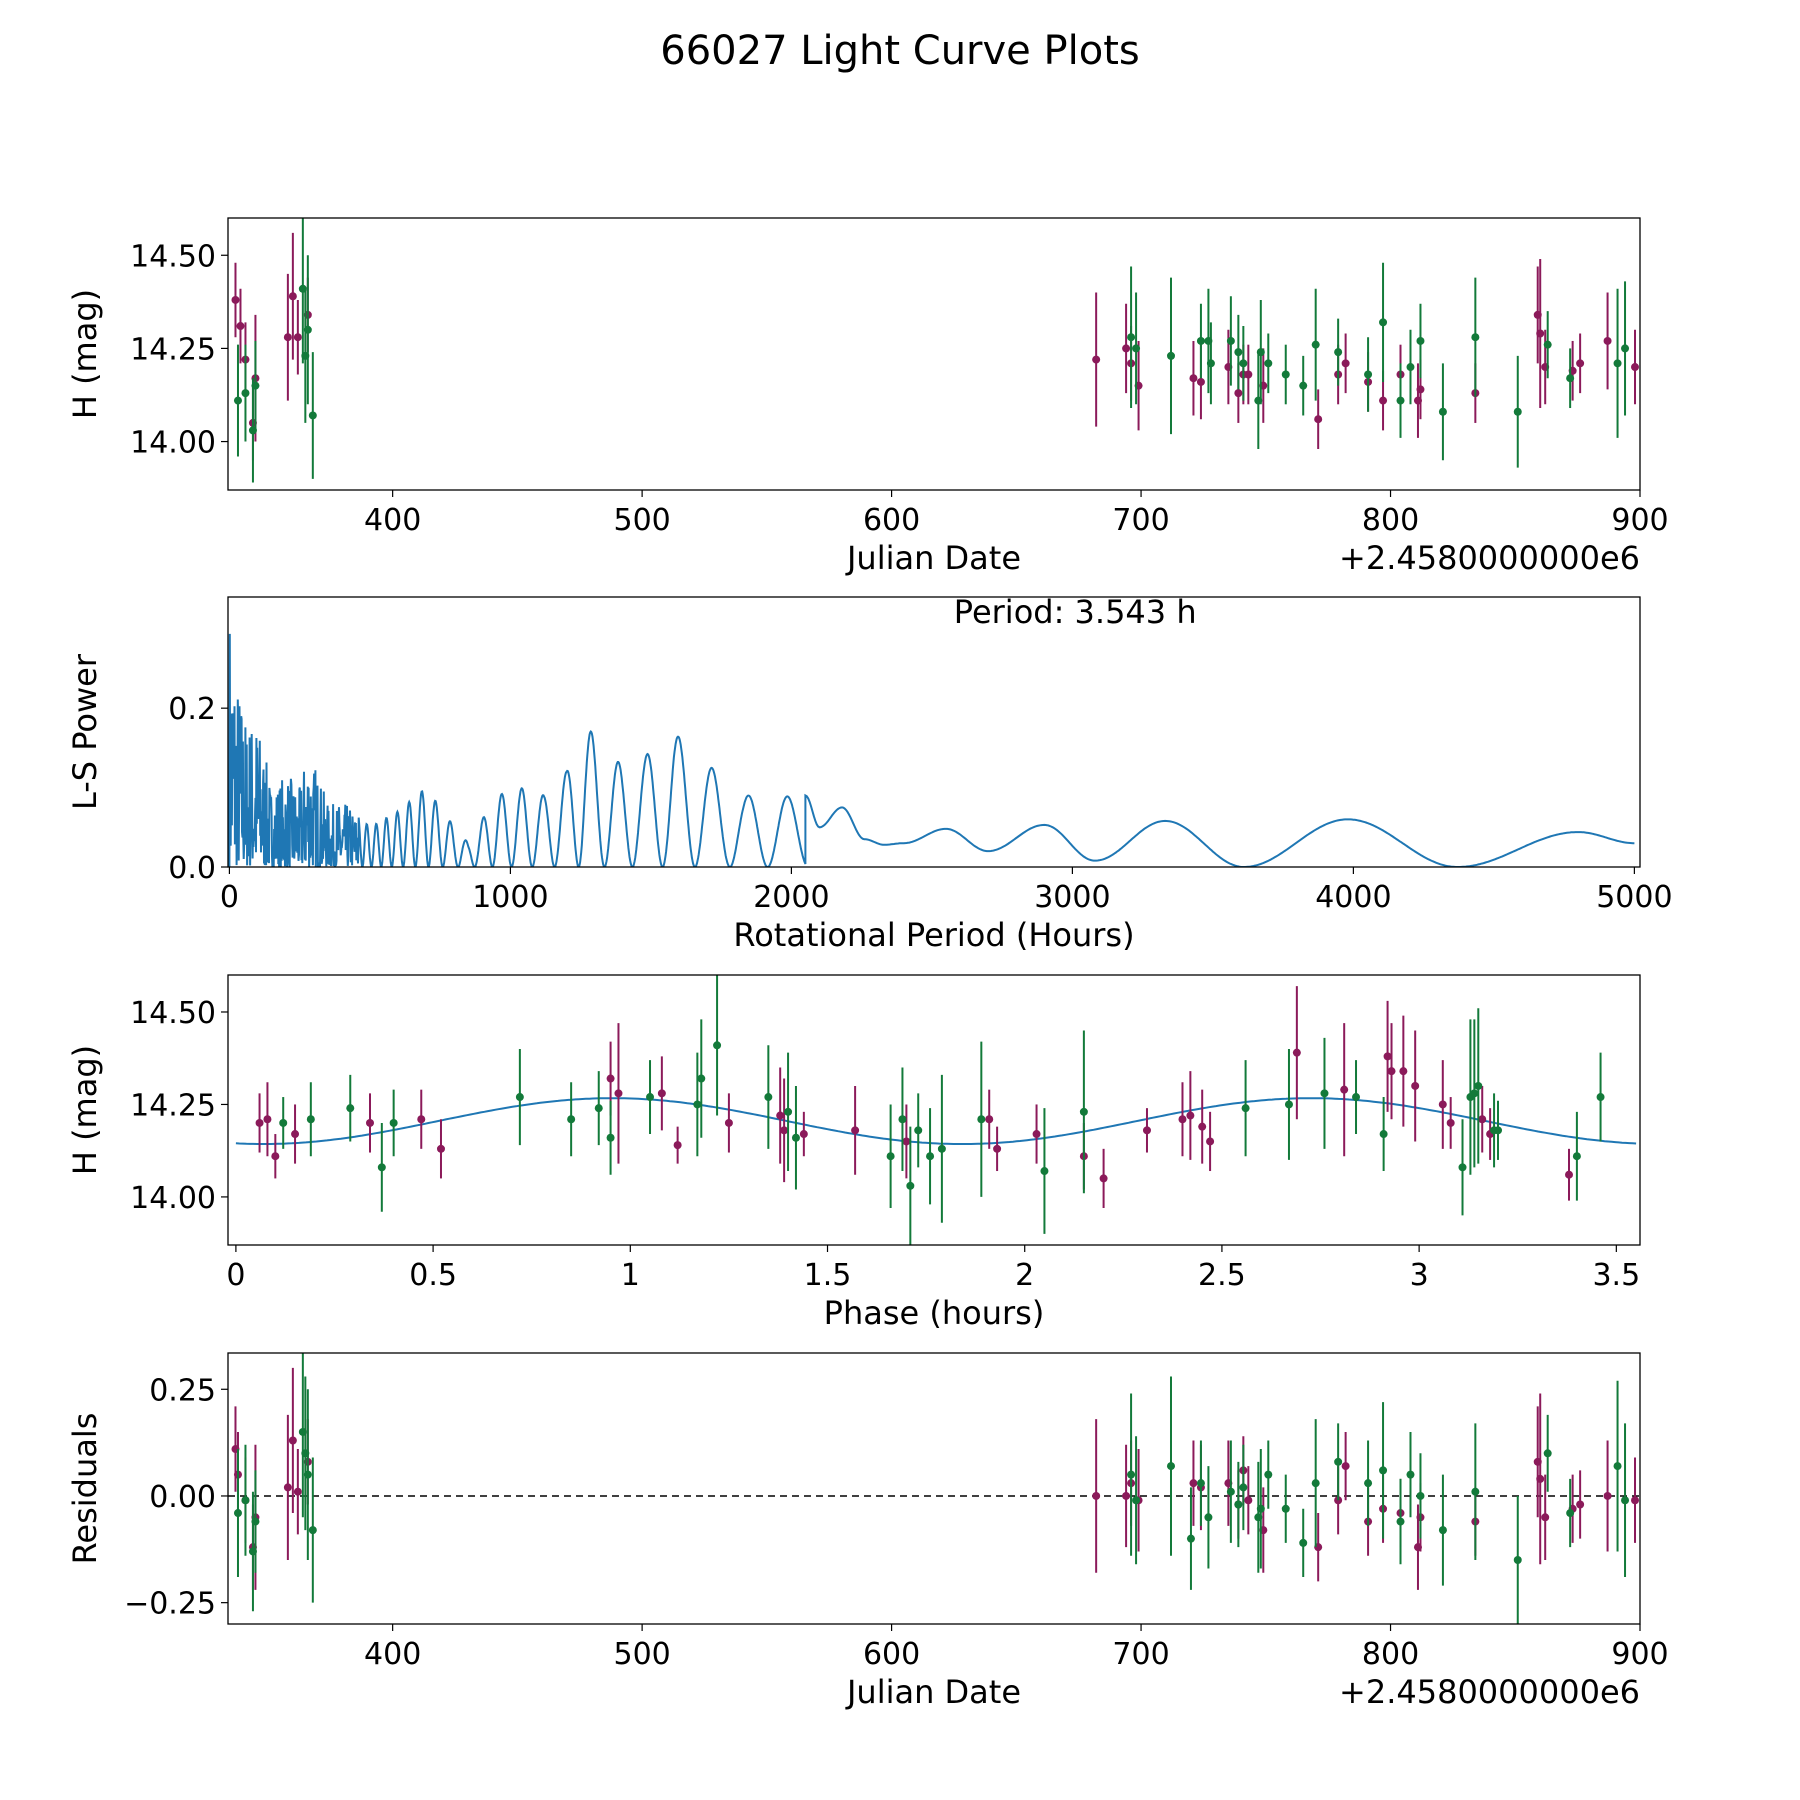 The width and height of the screenshot is (1800, 1800). I want to click on x-tick-label: 0, so click(235, 1275).